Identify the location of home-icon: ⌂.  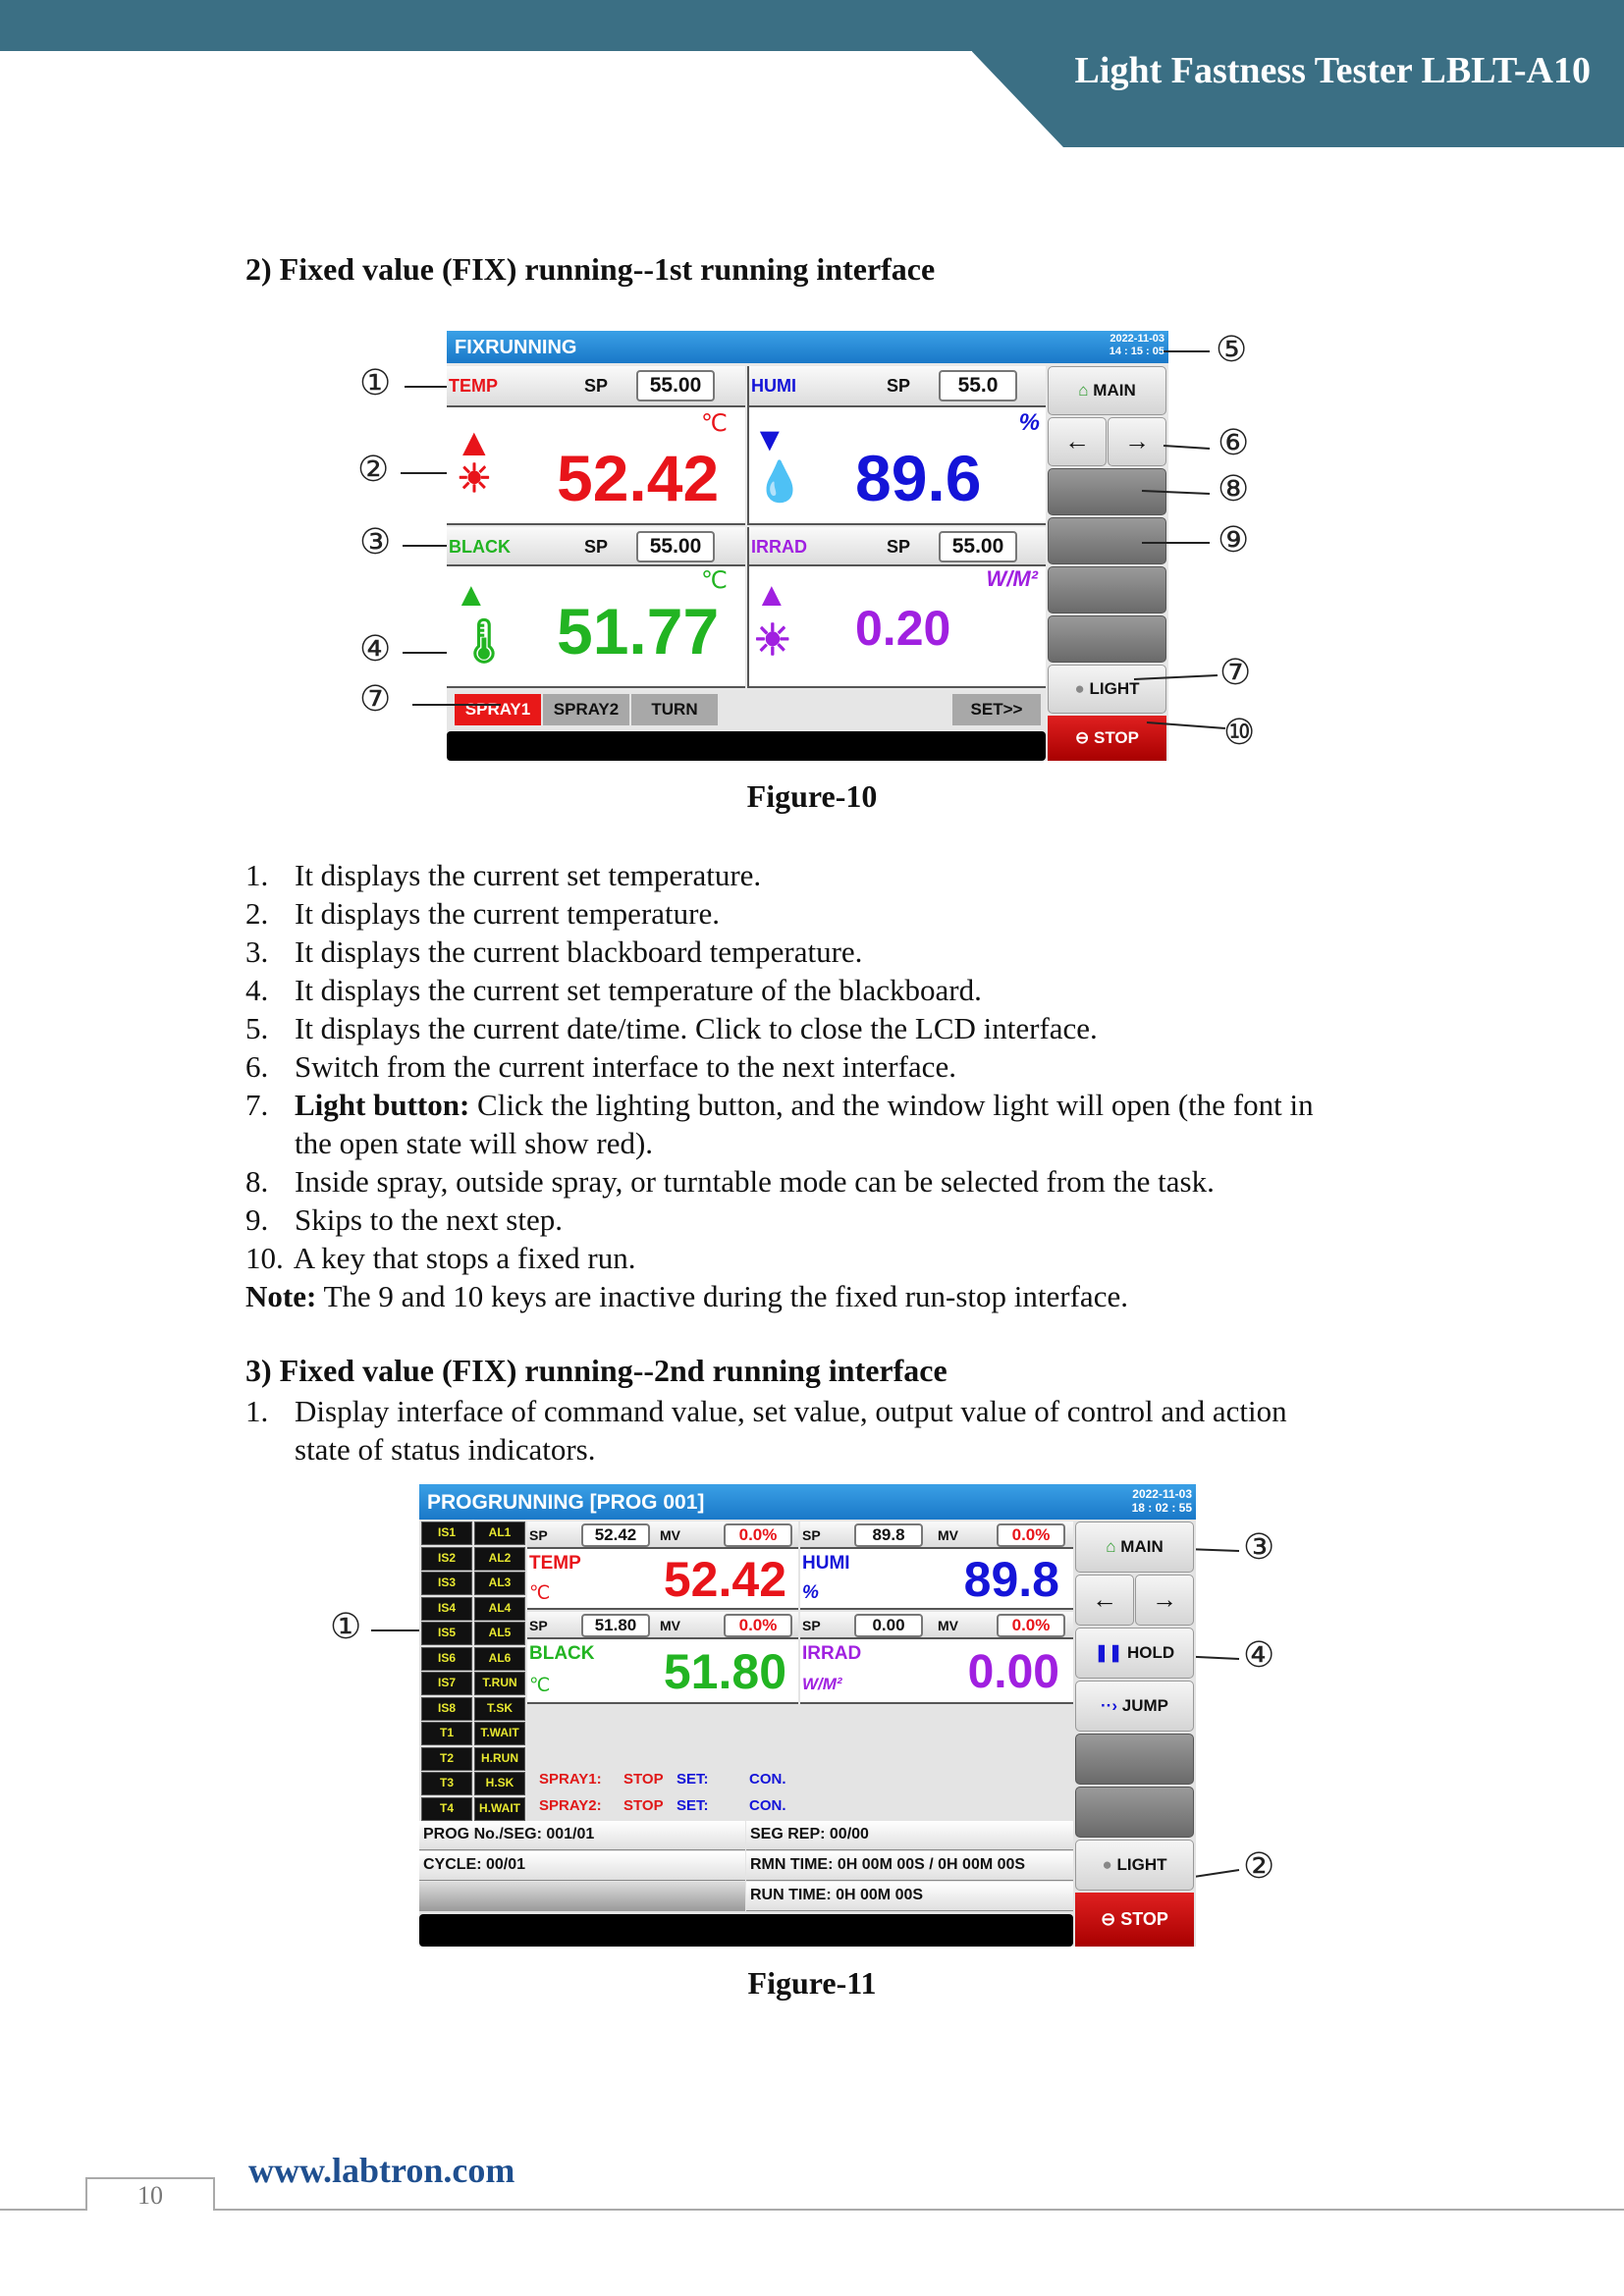
(1083, 390).